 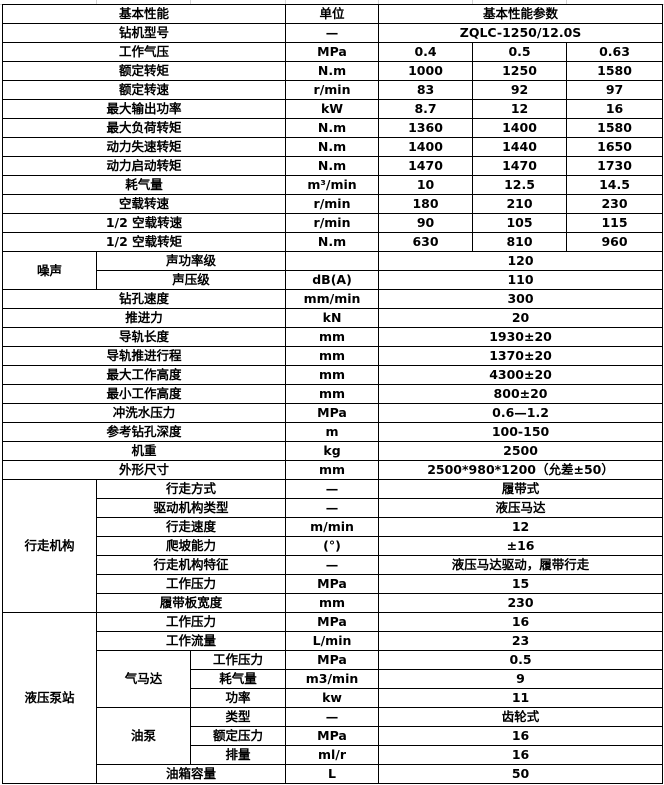 I want to click on row-unit: kg, so click(x=332, y=451).